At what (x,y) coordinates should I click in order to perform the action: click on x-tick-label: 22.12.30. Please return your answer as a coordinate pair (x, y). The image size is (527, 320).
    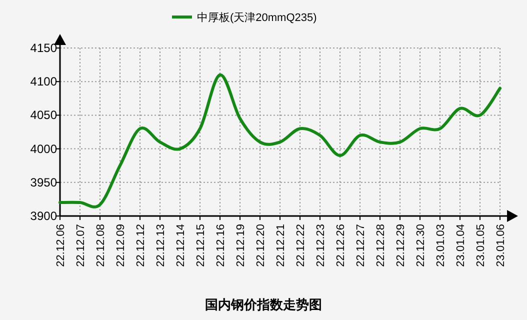
    Looking at the image, I should click on (421, 245).